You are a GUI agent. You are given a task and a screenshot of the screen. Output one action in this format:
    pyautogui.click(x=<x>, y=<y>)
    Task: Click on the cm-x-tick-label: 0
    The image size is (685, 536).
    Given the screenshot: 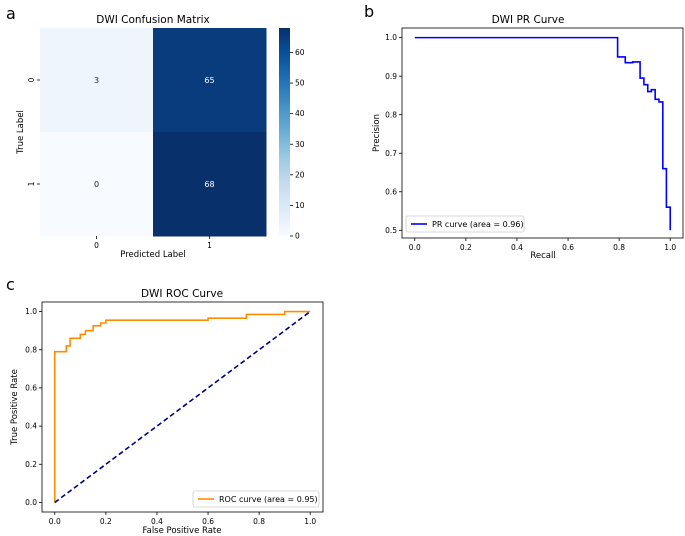 What is the action you would take?
    pyautogui.click(x=96, y=245)
    